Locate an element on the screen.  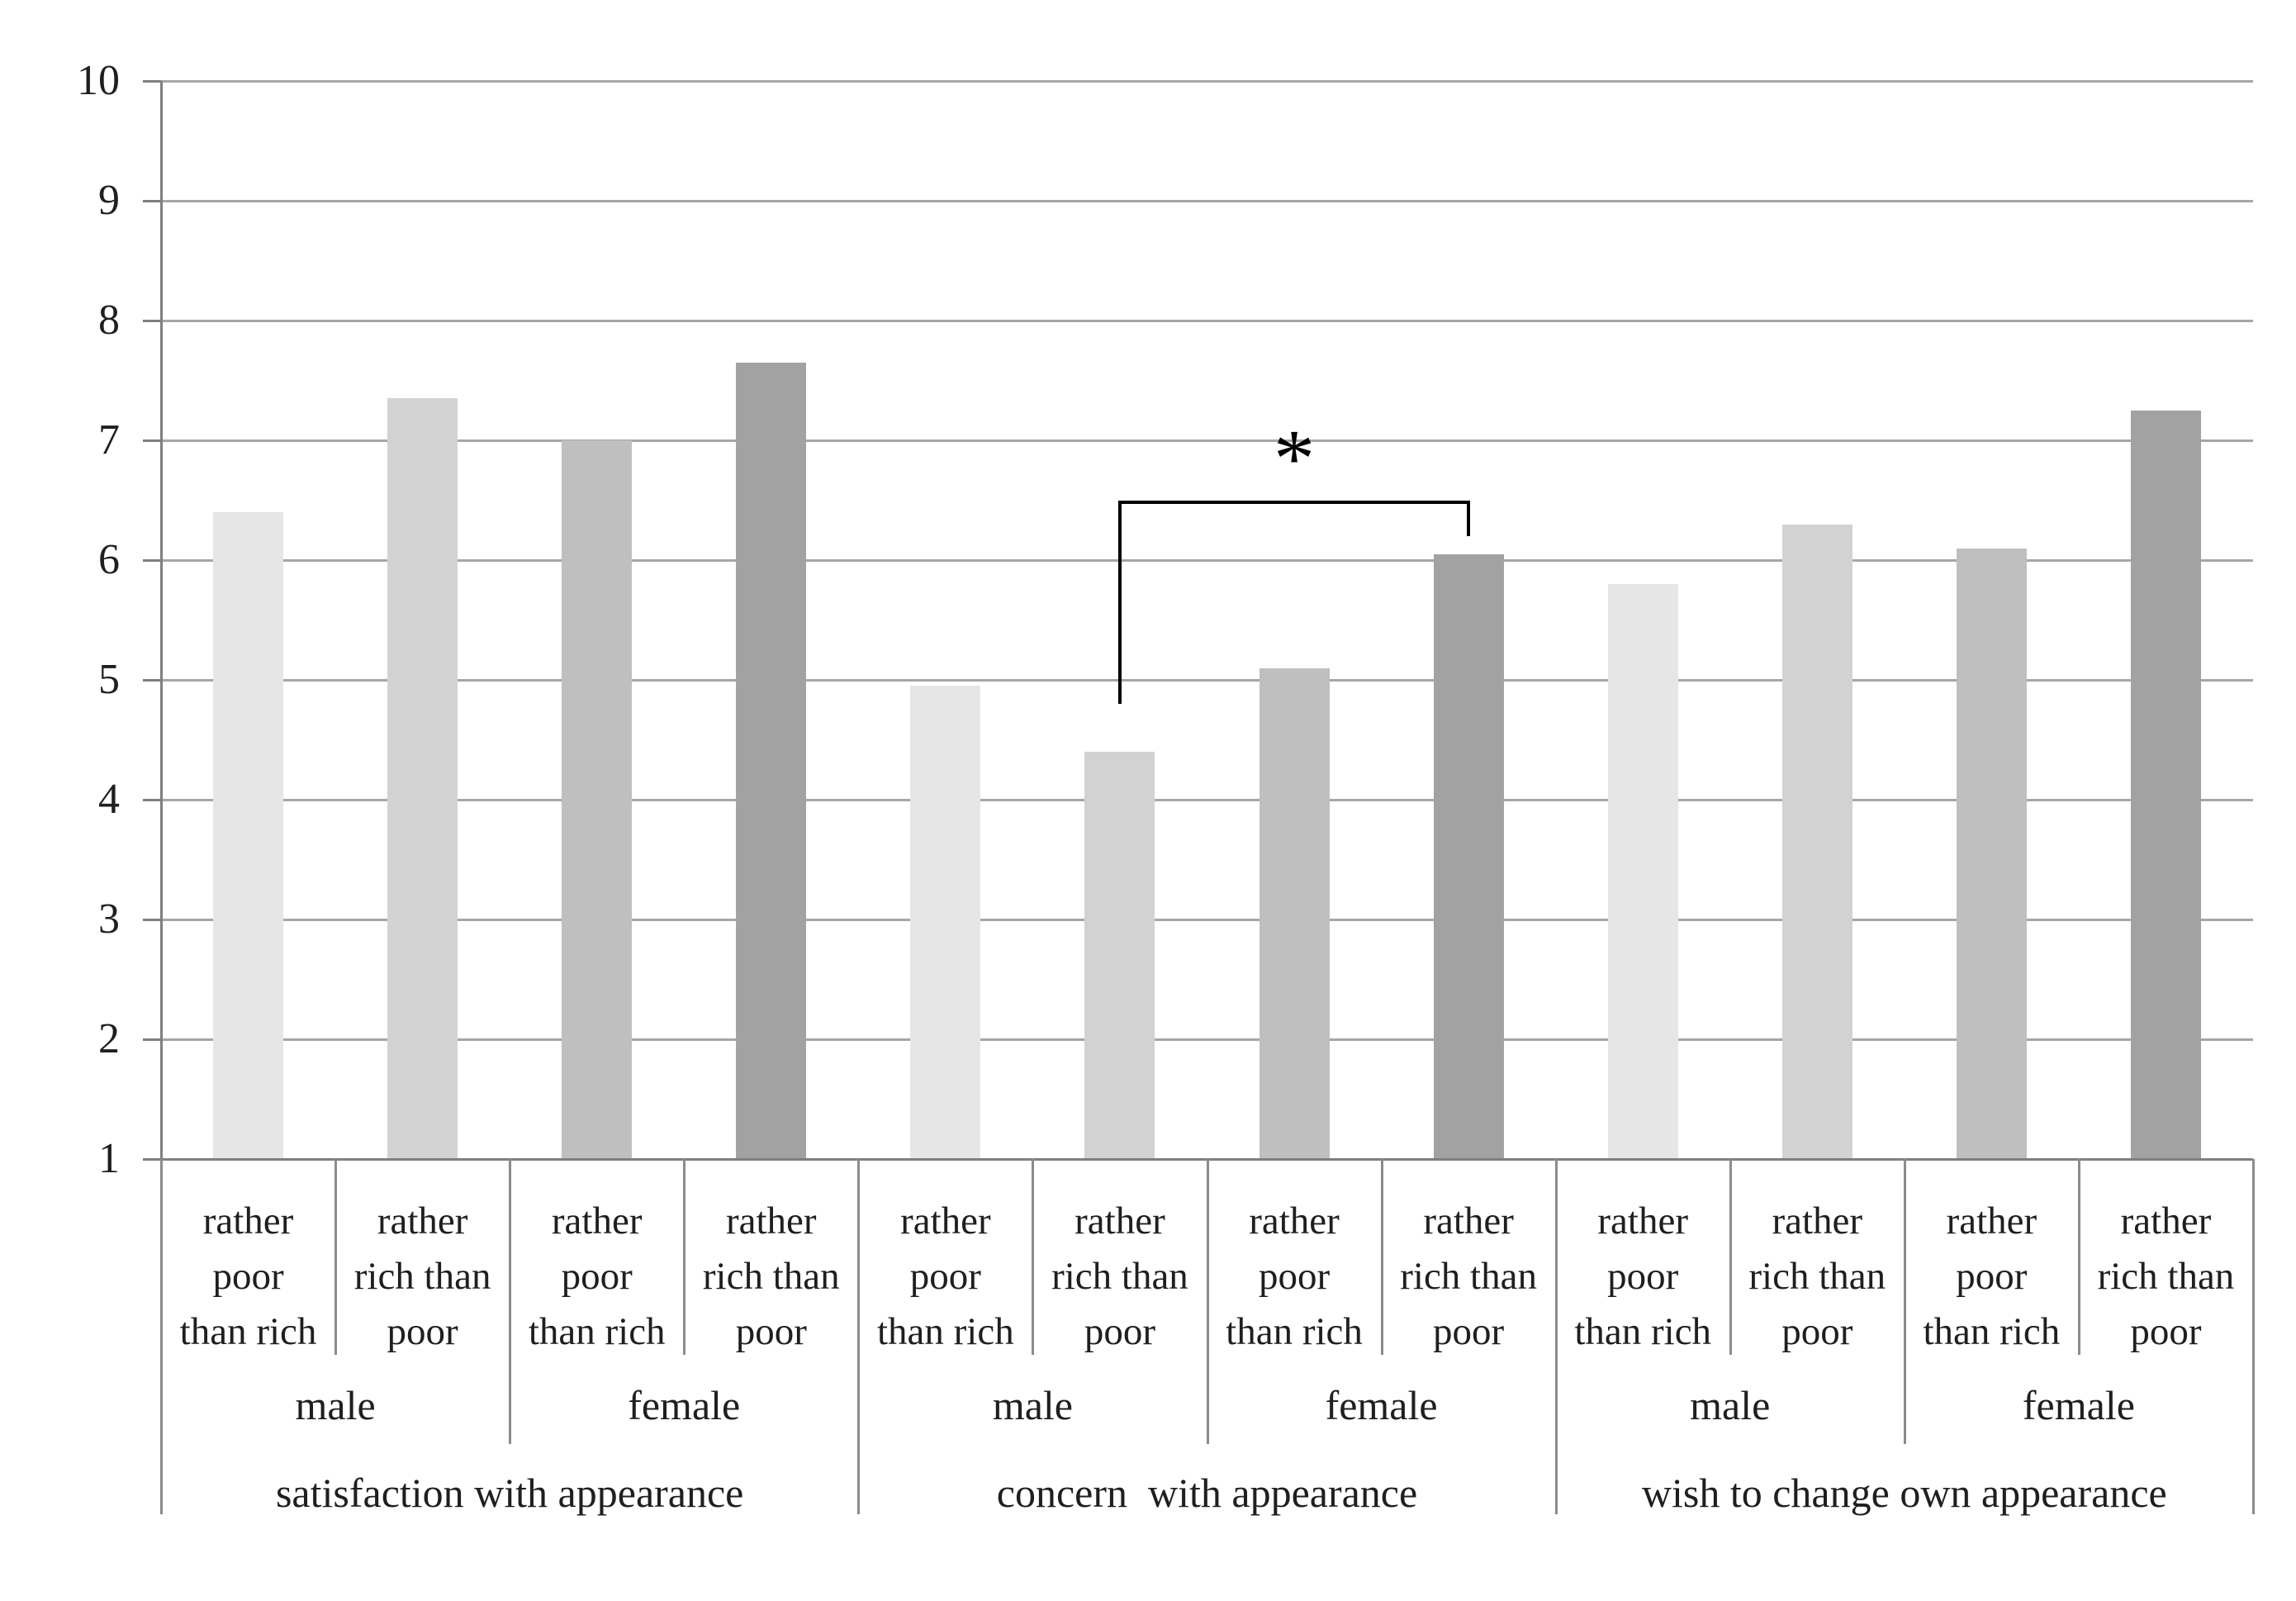
category-cell-wish-to-change-own-appearance: wish to change own appearance is located at coordinates (1904, 1493).